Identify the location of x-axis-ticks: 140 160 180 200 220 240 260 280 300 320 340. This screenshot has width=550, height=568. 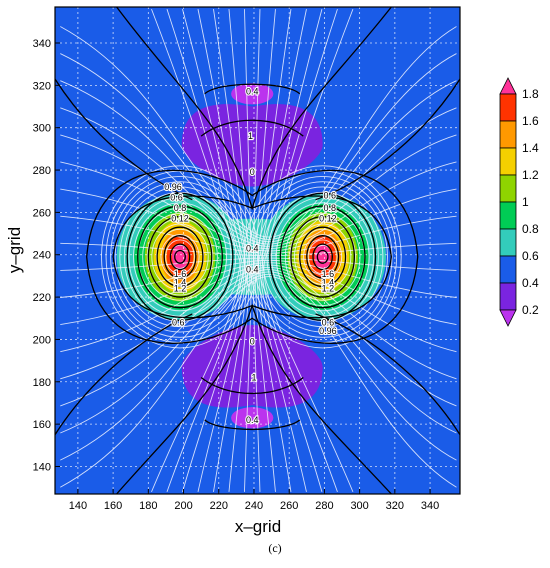
(254, 500).